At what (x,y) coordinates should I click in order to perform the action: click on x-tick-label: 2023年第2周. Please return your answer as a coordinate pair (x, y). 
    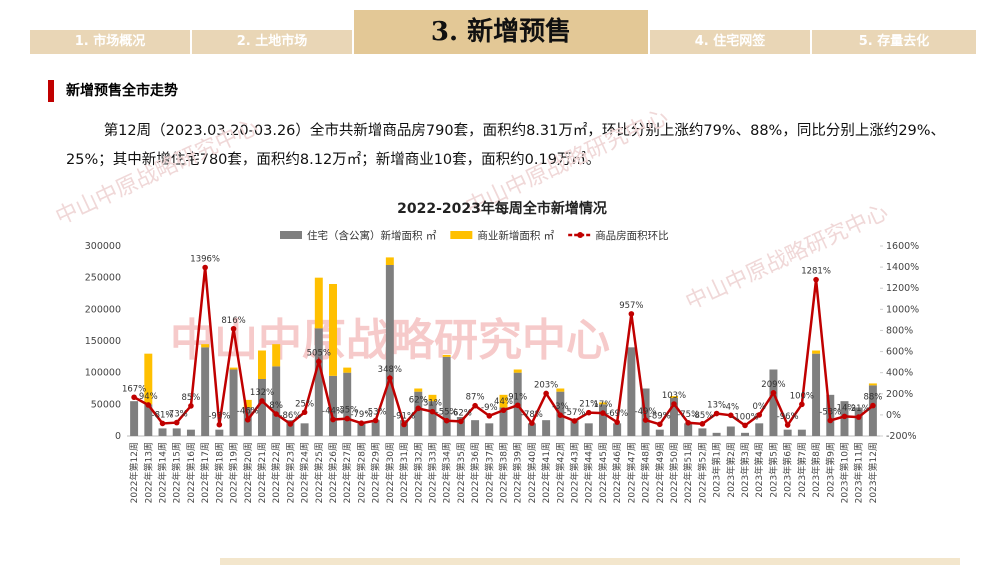
    Looking at the image, I should click on (731, 470).